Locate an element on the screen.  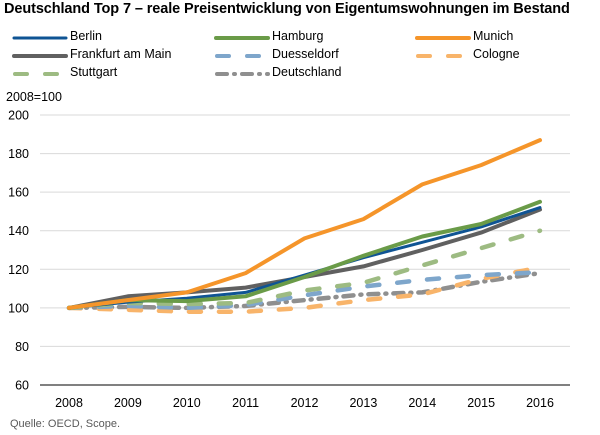
x-tick-label: 2009 is located at coordinates (128, 403).